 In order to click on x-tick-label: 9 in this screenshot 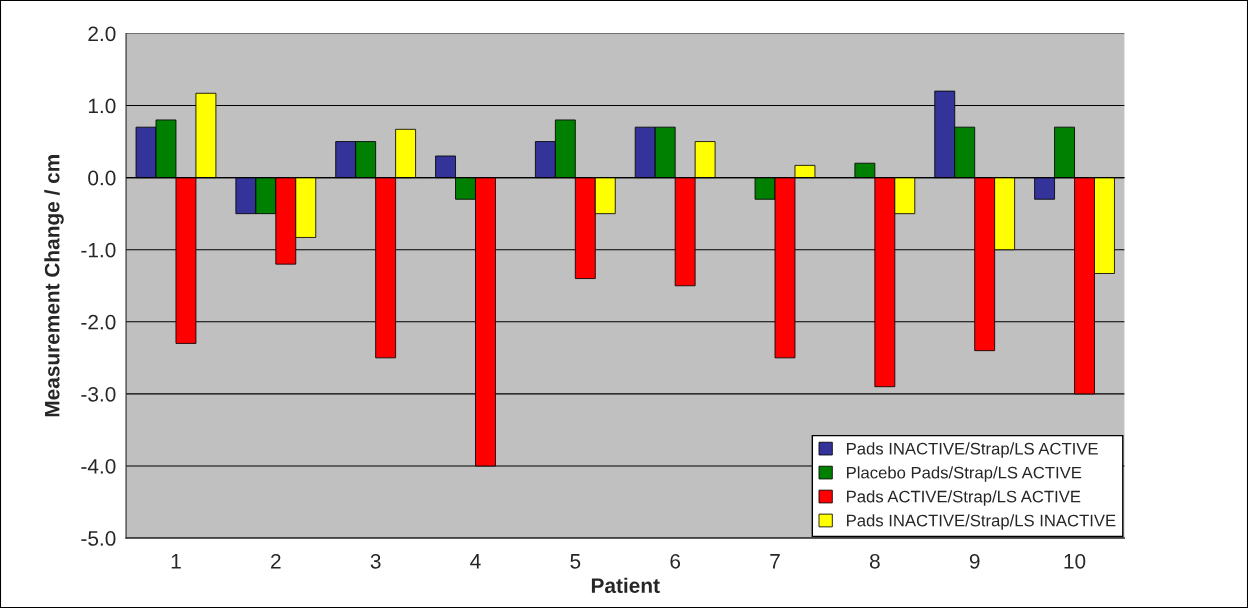, I will do `click(974, 561)`.